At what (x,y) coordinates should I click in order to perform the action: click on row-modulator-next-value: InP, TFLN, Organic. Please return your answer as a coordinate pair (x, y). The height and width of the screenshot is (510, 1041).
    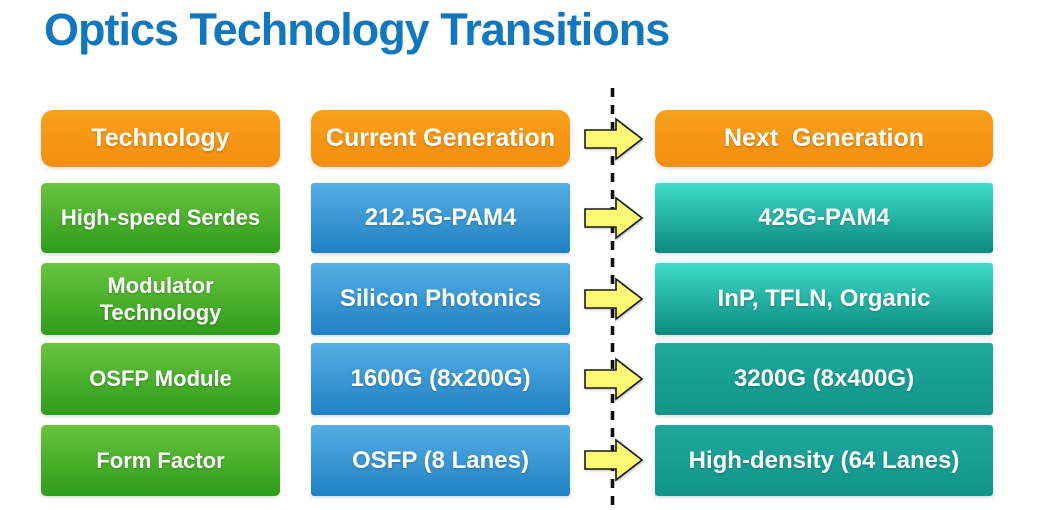
    Looking at the image, I should click on (824, 299).